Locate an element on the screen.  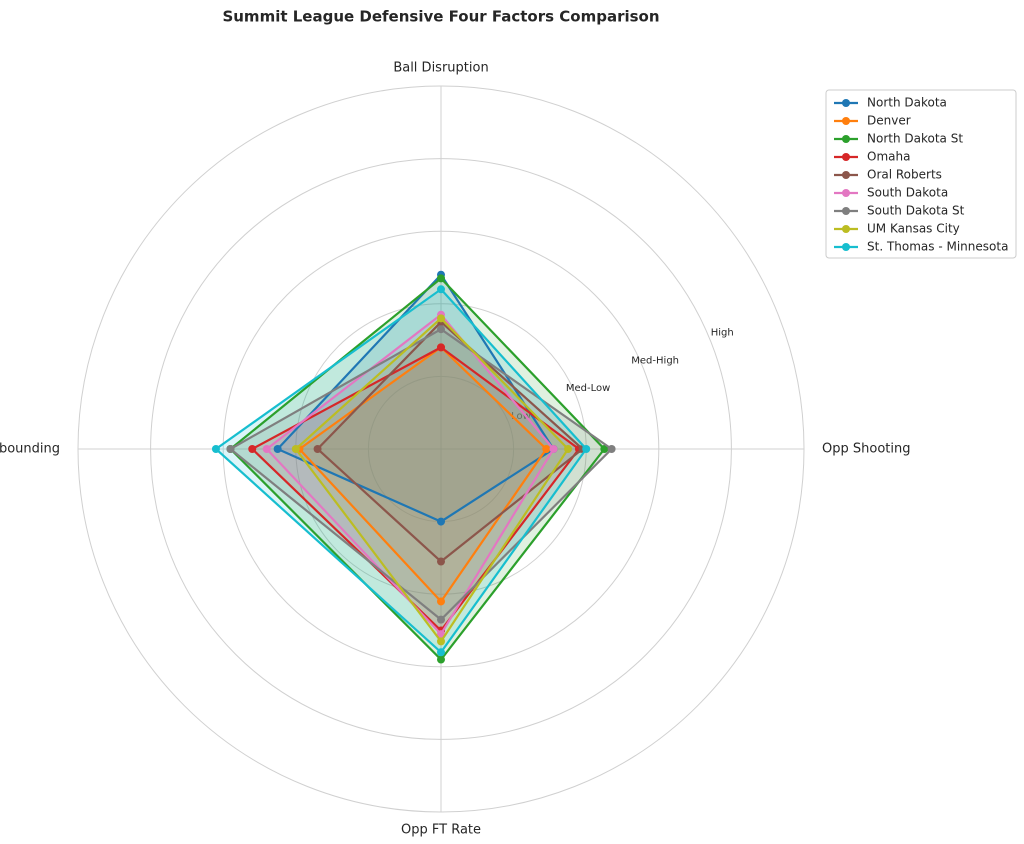
legend-label: Denver is located at coordinates (889, 121).